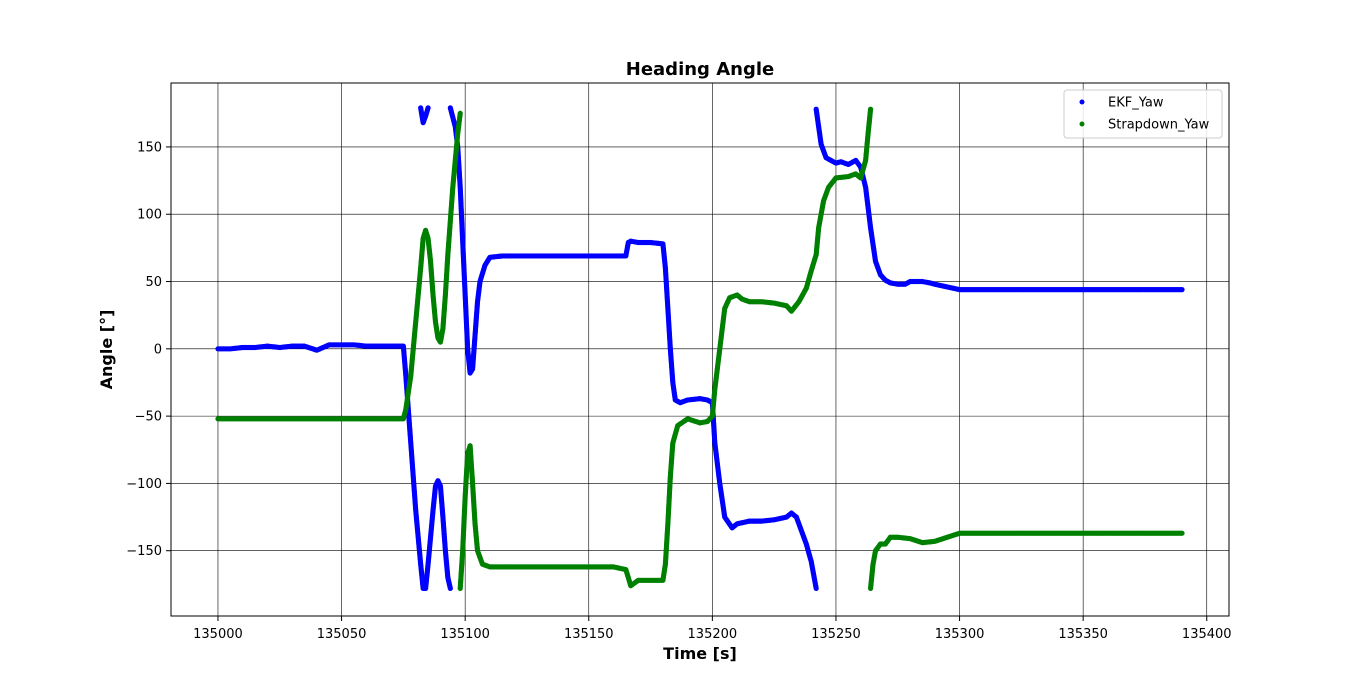  Describe the element at coordinates (700, 69) in the screenshot. I see `chart-title: Heading Angle` at that location.